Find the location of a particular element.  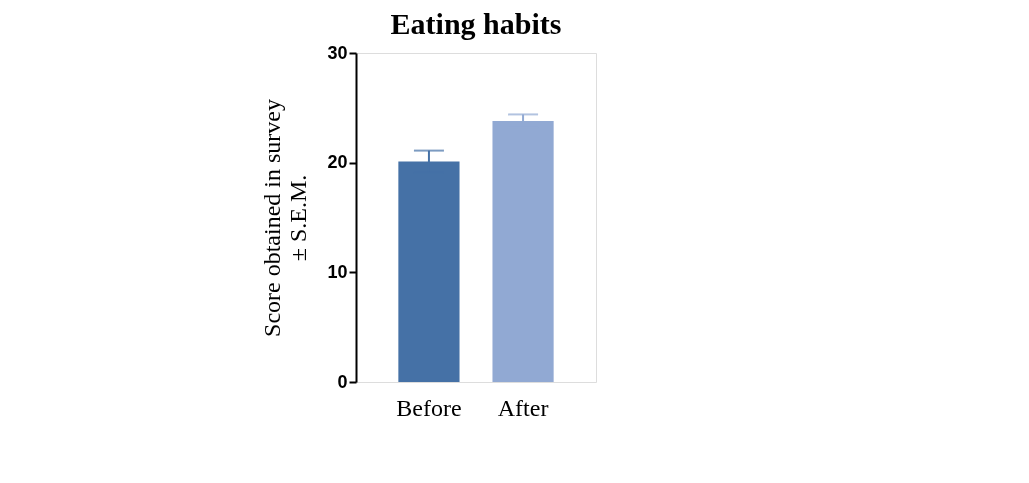

x-tick-label: After is located at coordinates (523, 407).